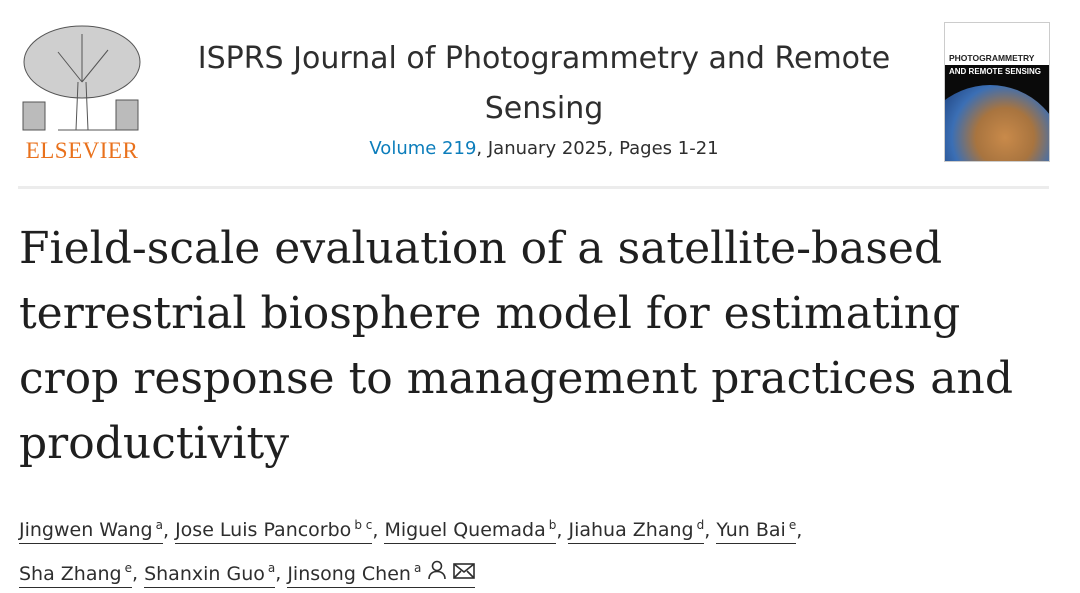 The height and width of the screenshot is (593, 1080). What do you see at coordinates (86, 530) in the screenshot?
I see `author-name: Jingwen Wang` at bounding box center [86, 530].